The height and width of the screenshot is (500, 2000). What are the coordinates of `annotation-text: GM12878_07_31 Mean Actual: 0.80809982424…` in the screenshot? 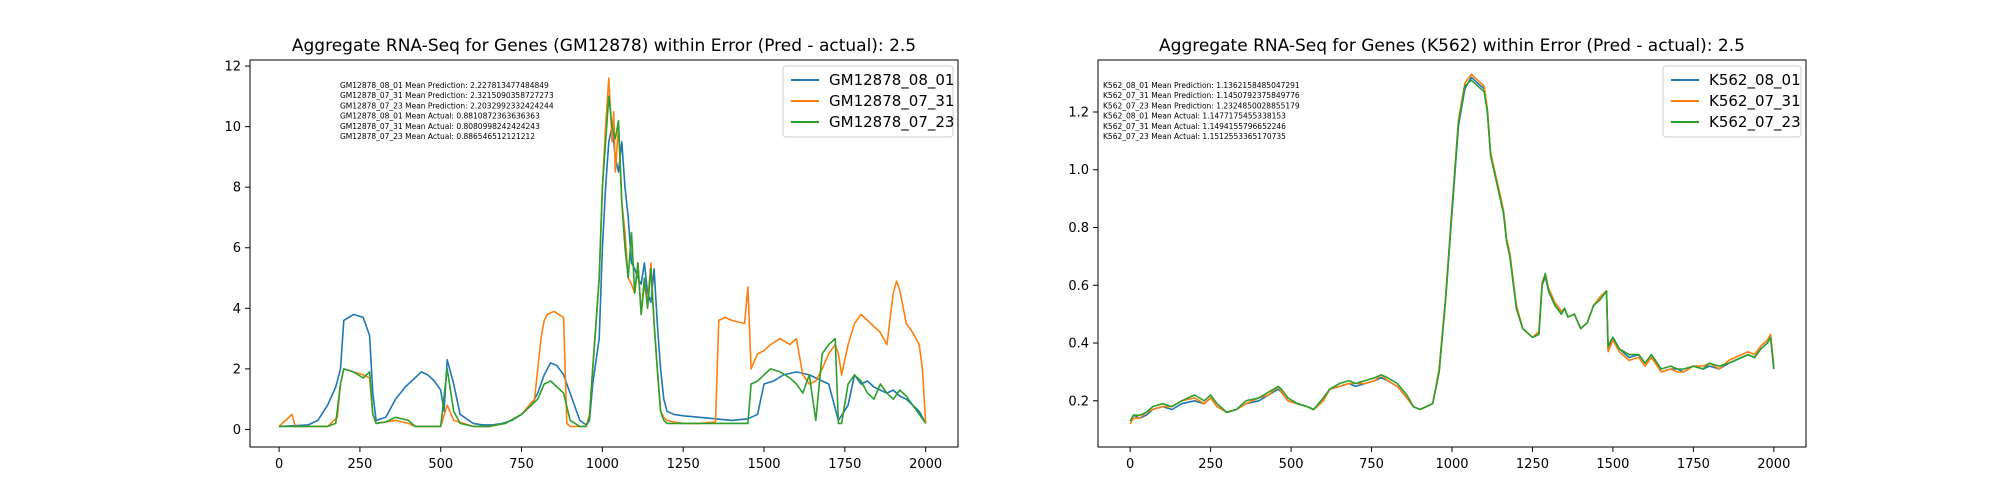 It's located at (440, 126).